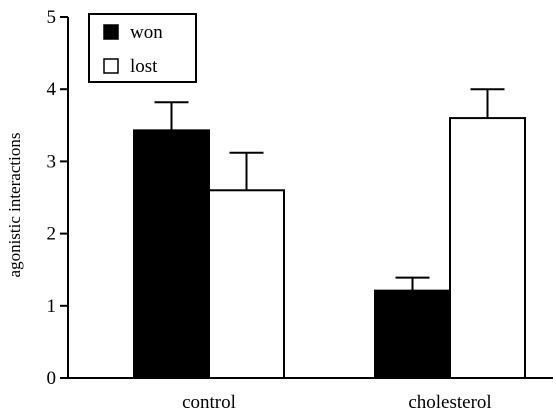 The height and width of the screenshot is (413, 556). I want to click on legend-swatch-lost, so click(111, 66).